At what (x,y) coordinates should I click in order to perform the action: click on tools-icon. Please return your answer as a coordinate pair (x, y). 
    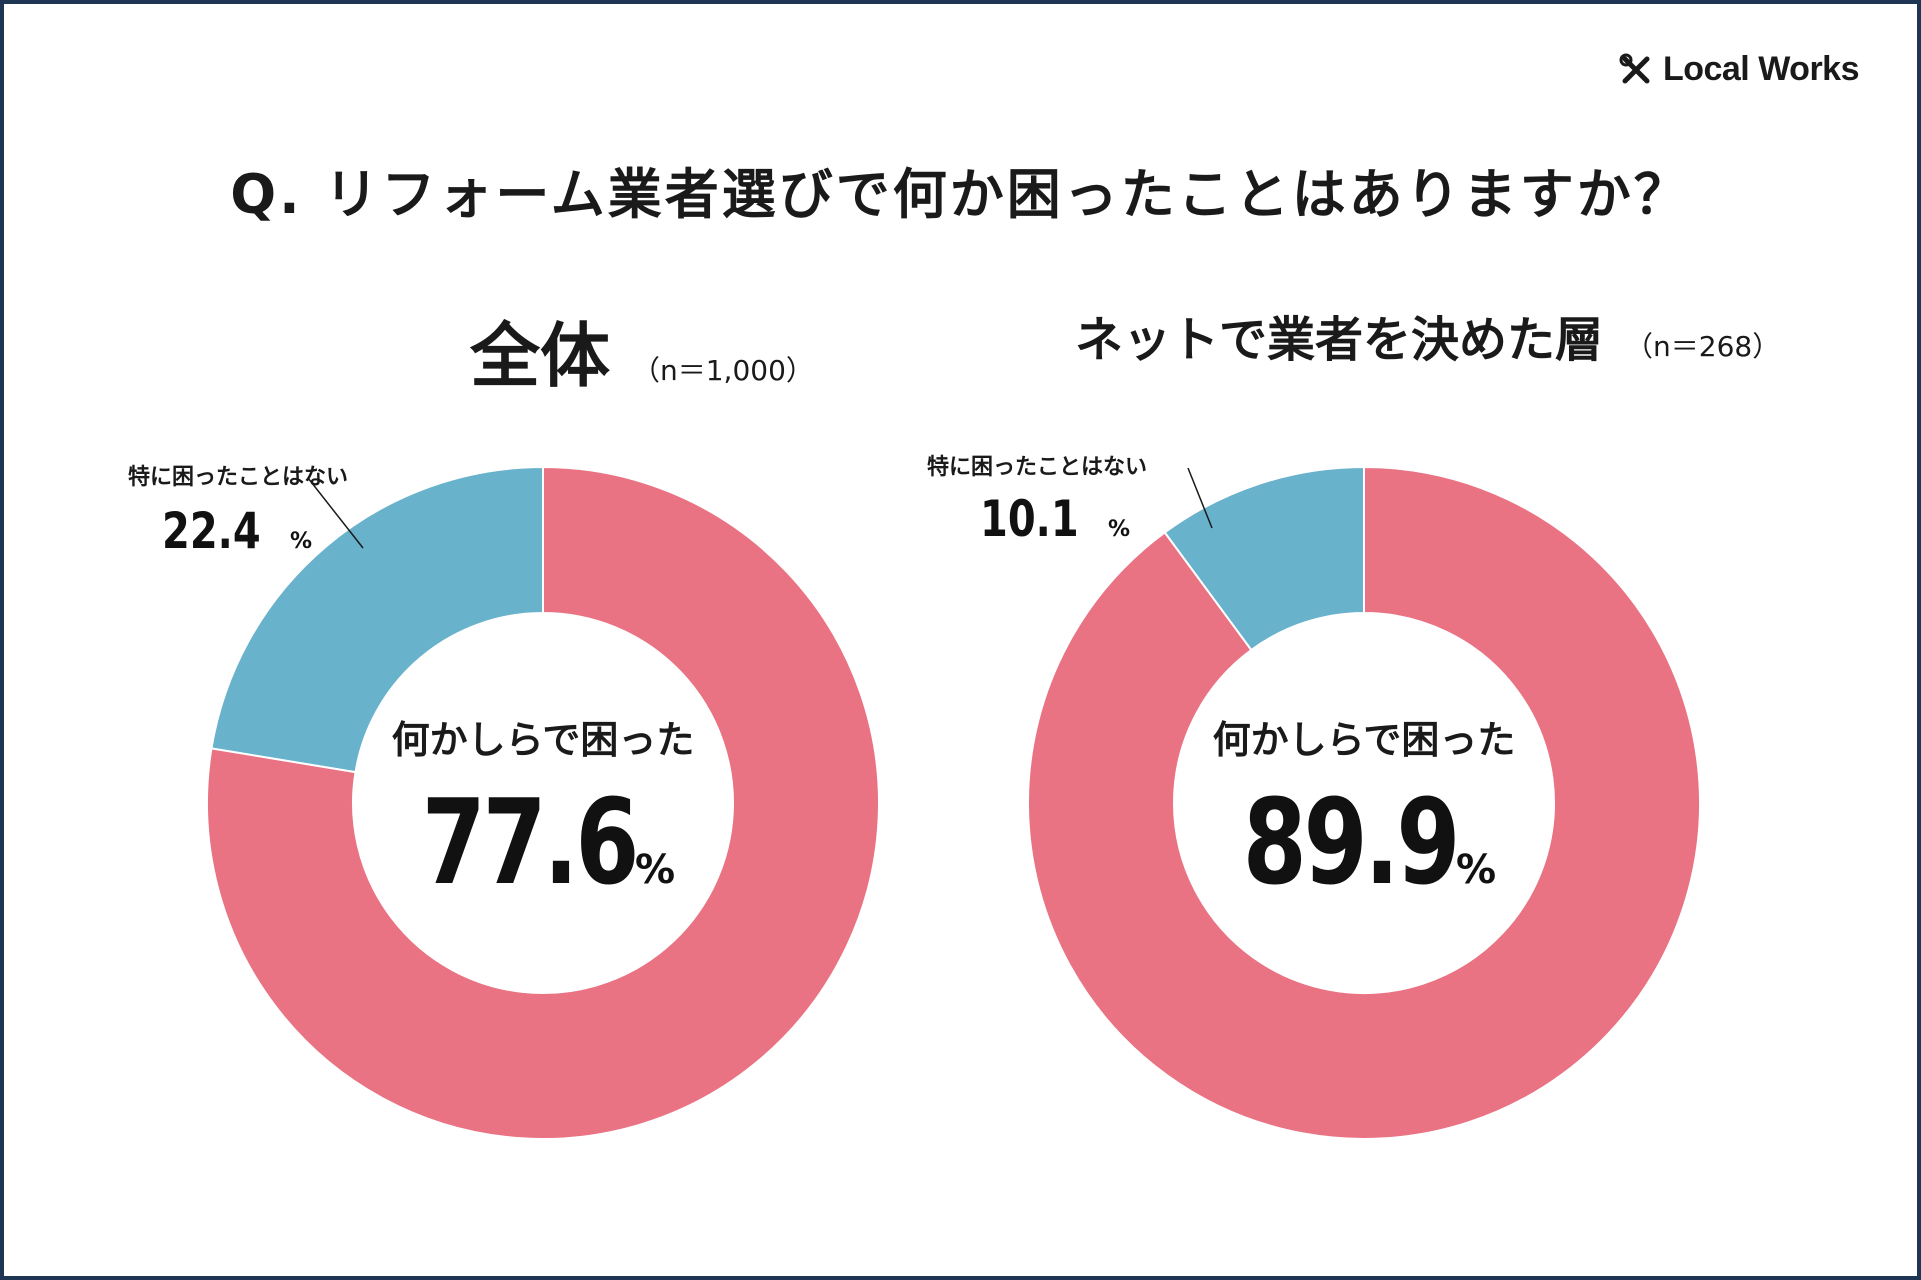
    Looking at the image, I should click on (1634, 68).